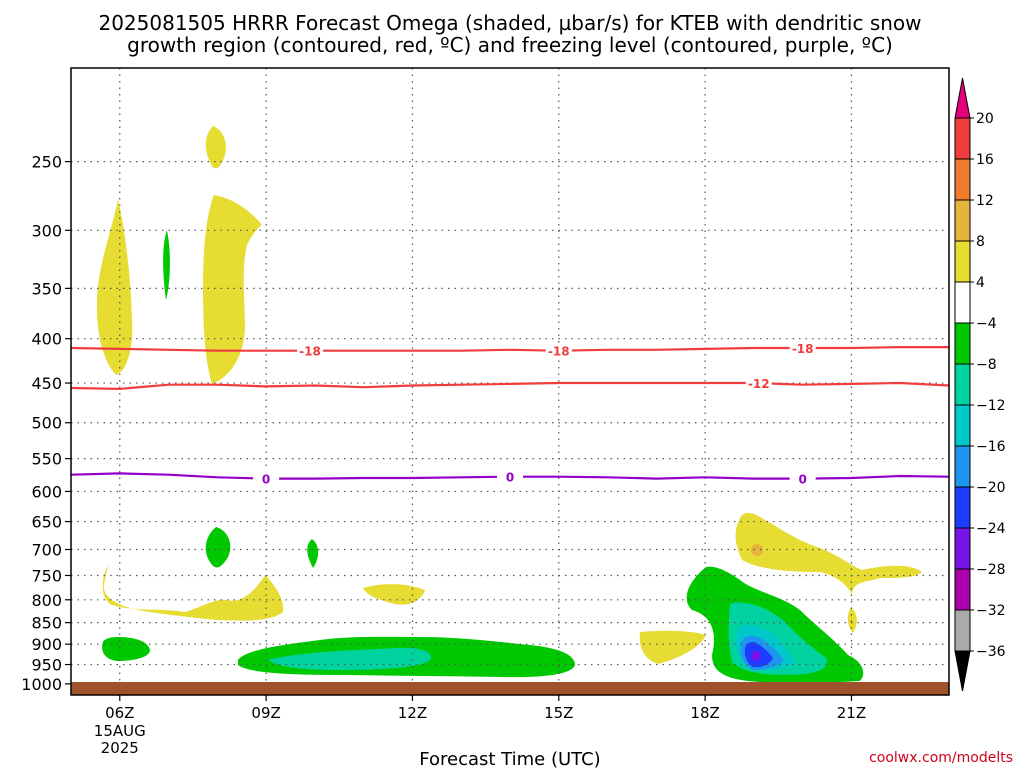  Describe the element at coordinates (46, 522) in the screenshot. I see `y-tick-label: 650` at that location.